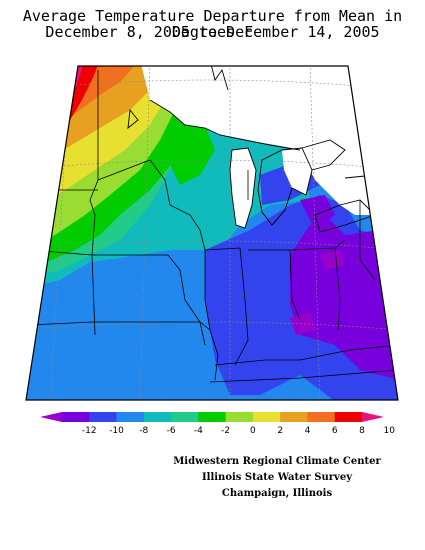 The image size is (425, 550). Describe the element at coordinates (225, 431) in the screenshot. I see `legend-tick-label: -2` at that location.